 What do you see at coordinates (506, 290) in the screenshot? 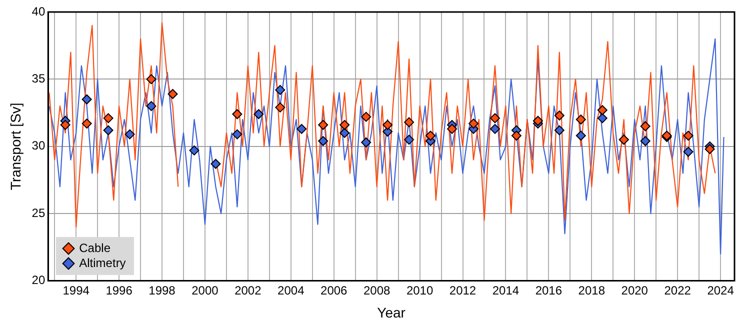
I see `x-tick-label: 2014` at bounding box center [506, 290].